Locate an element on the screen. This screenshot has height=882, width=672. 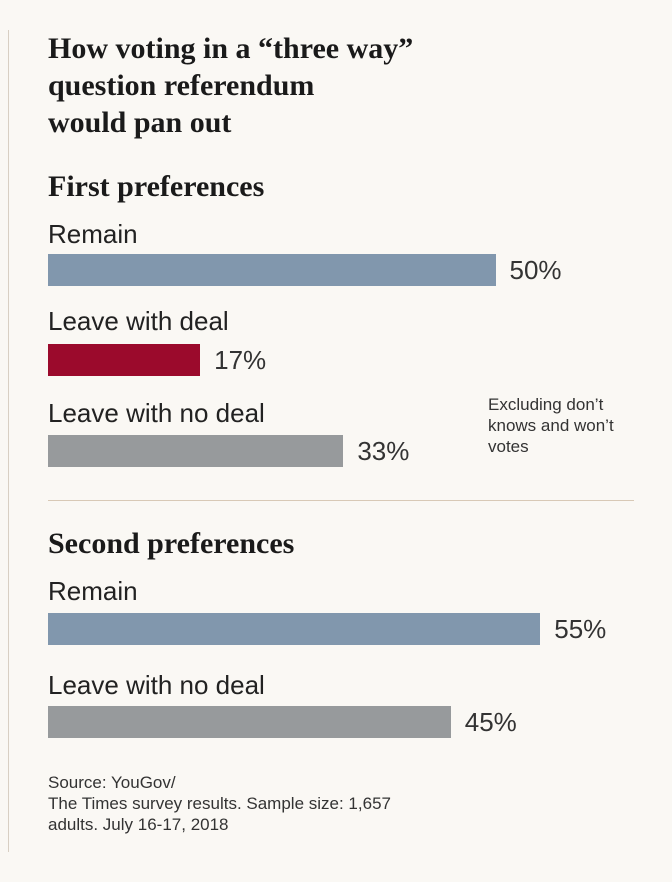
chart-title-line: How voting in a “three way” is located at coordinates (231, 48).